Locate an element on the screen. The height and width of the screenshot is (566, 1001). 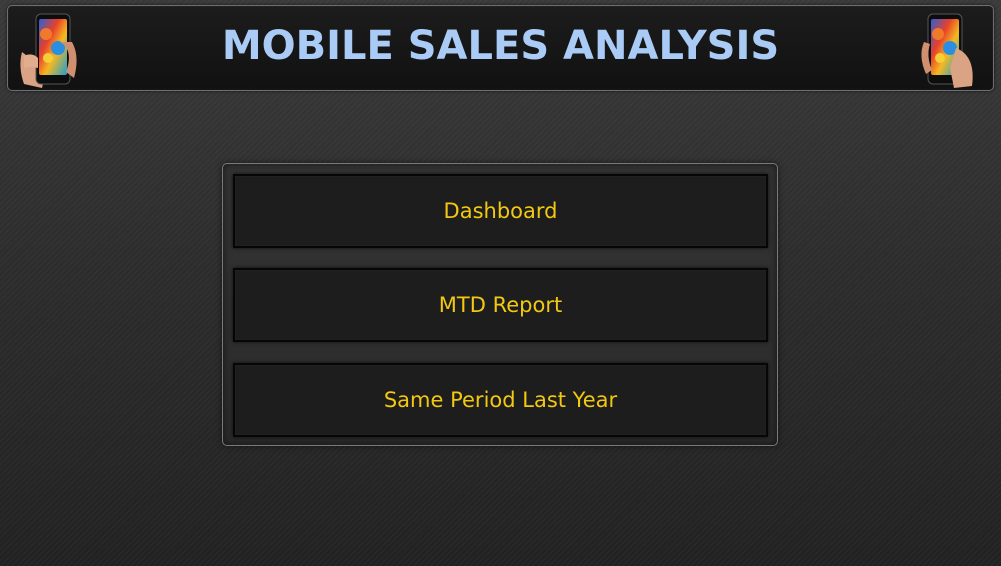
same-period-last-year-button: Same Period Last Year is located at coordinates (500, 400).